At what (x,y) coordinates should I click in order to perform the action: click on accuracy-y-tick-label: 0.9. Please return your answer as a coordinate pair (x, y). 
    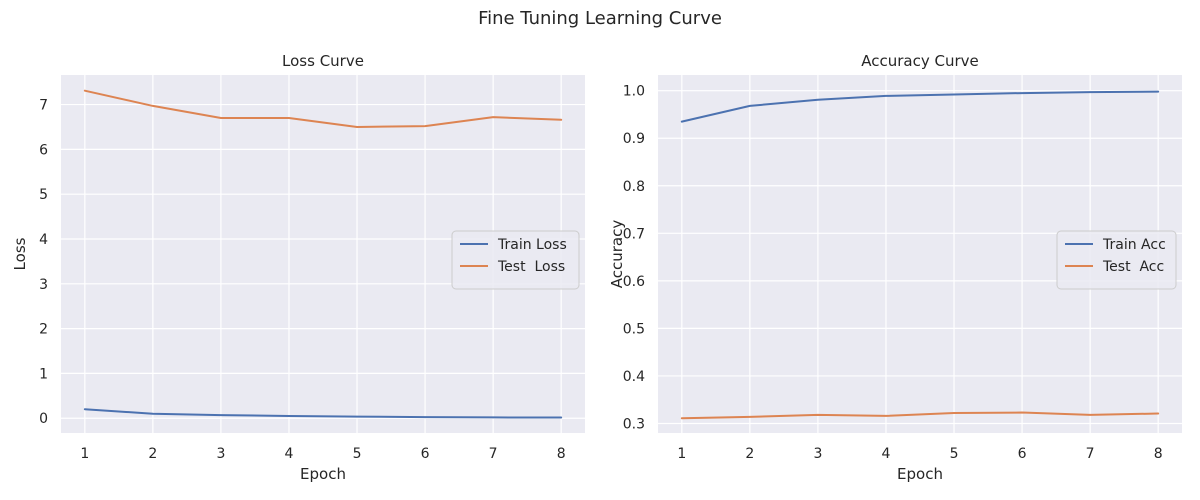
    Looking at the image, I should click on (634, 139).